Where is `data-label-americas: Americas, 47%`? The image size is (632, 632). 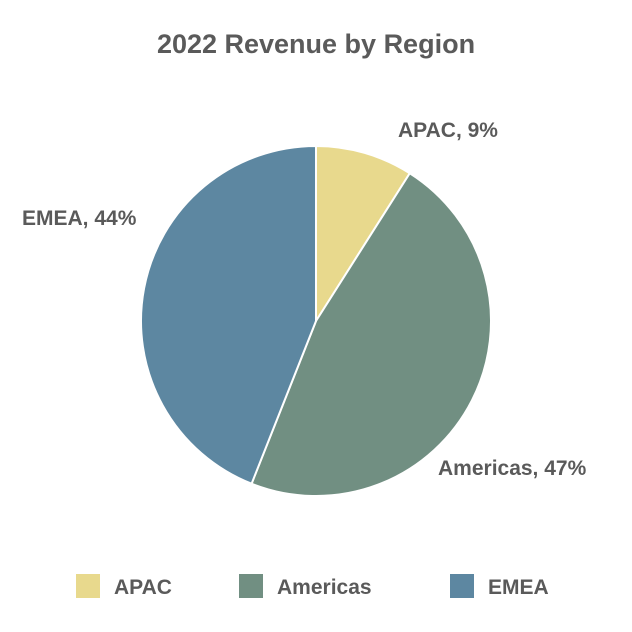 data-label-americas: Americas, 47% is located at coordinates (512, 468).